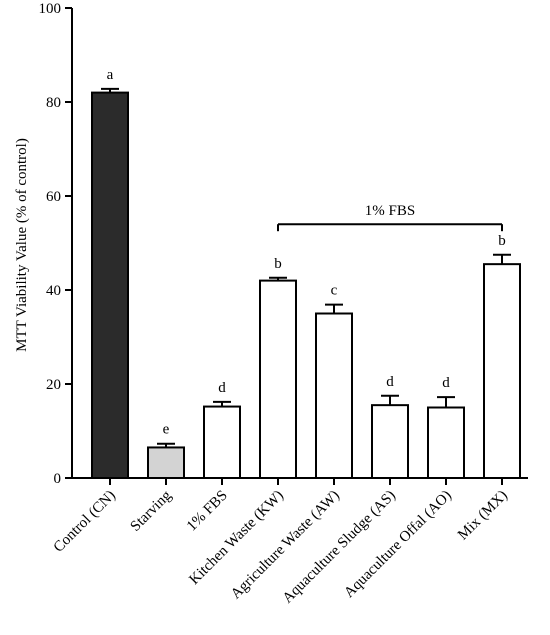  What do you see at coordinates (50, 9) in the screenshot?
I see `y-tick-label: 100` at bounding box center [50, 9].